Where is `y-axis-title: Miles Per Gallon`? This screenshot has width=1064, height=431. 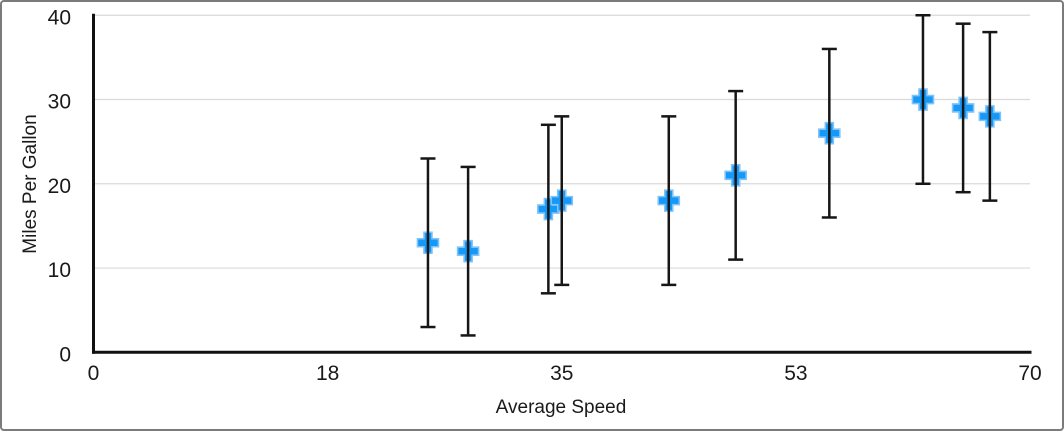 y-axis-title: Miles Per Gallon is located at coordinates (30, 183).